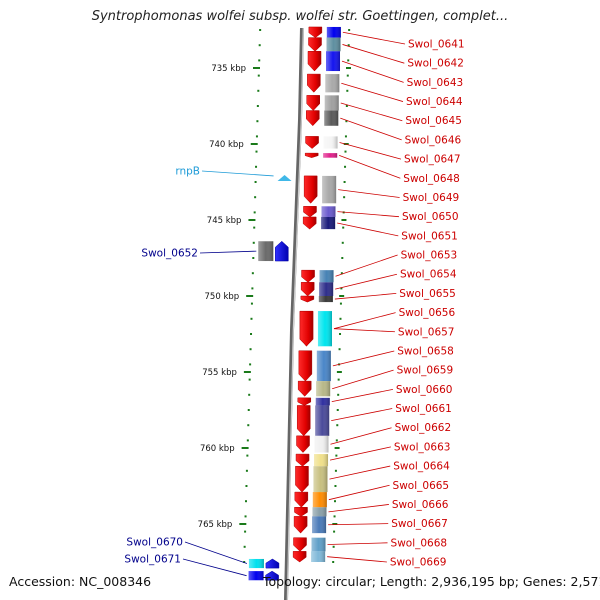  Describe the element at coordinates (421, 486) in the screenshot. I see `gene-label: Swol_0665` at that location.